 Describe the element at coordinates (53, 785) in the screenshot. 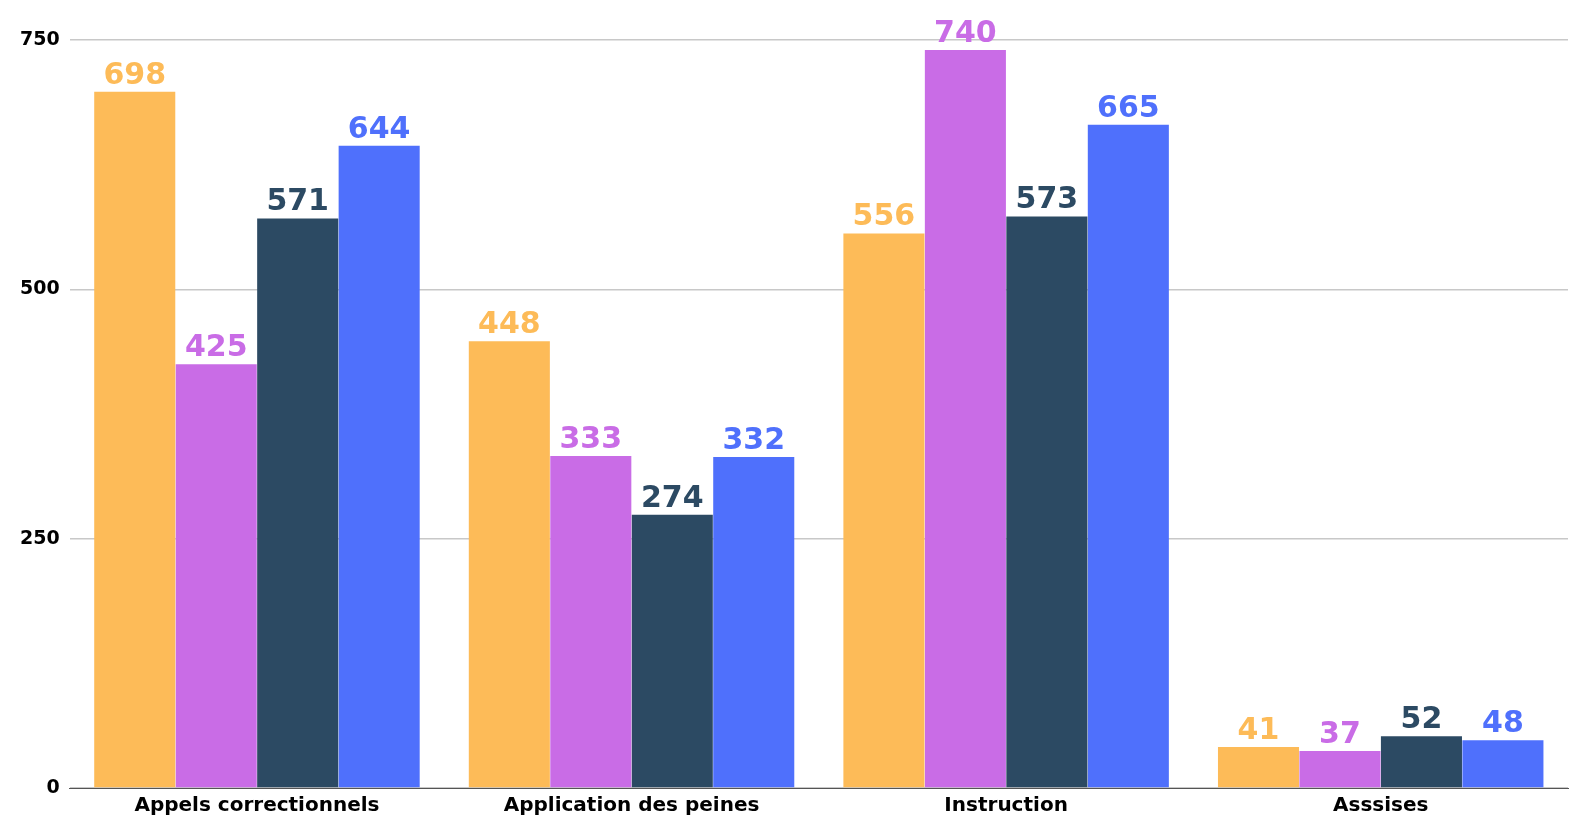

I see `y-tick-label: 0` at that location.